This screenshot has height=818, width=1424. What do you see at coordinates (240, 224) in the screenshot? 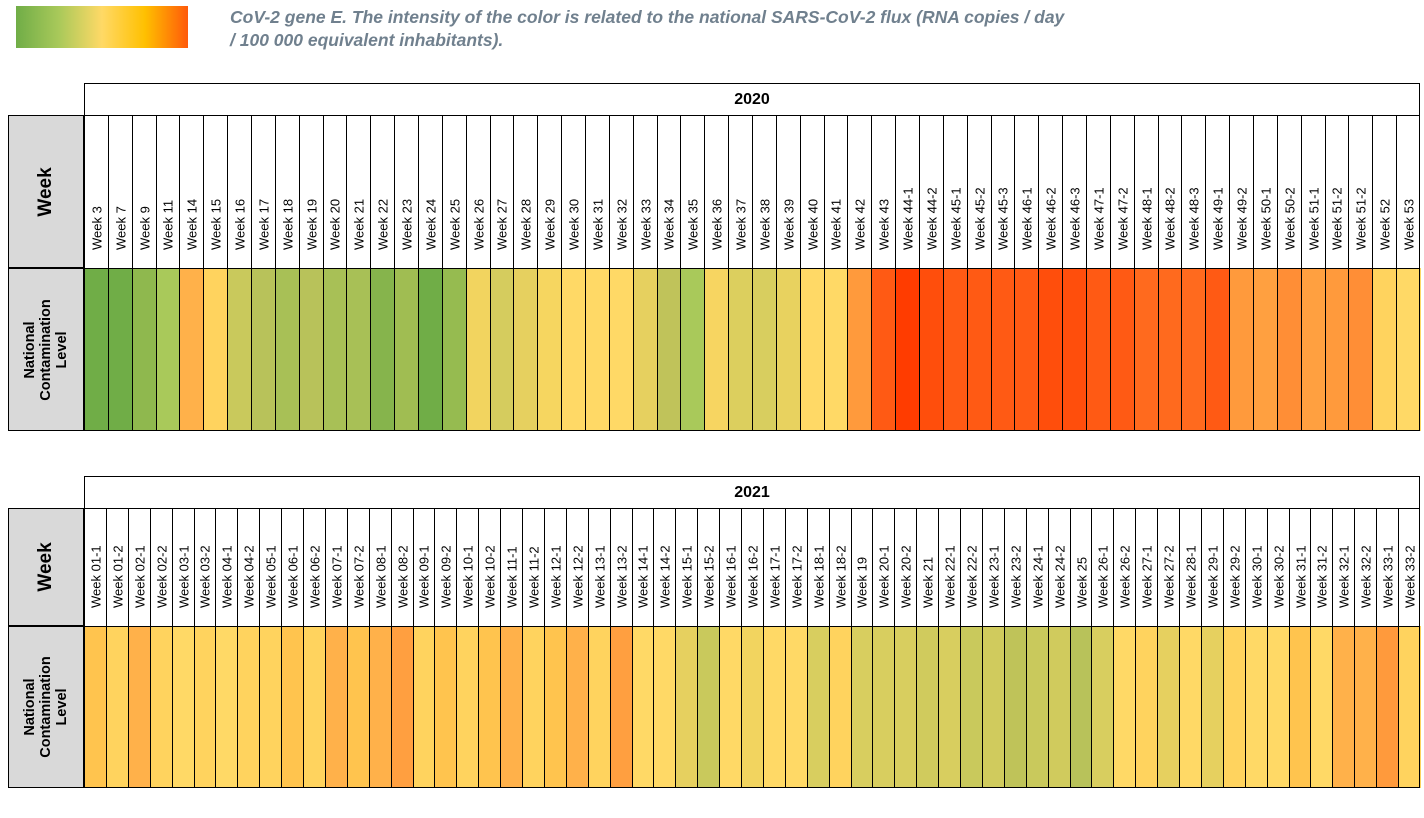
I see `week-label: Week 16` at bounding box center [240, 224].